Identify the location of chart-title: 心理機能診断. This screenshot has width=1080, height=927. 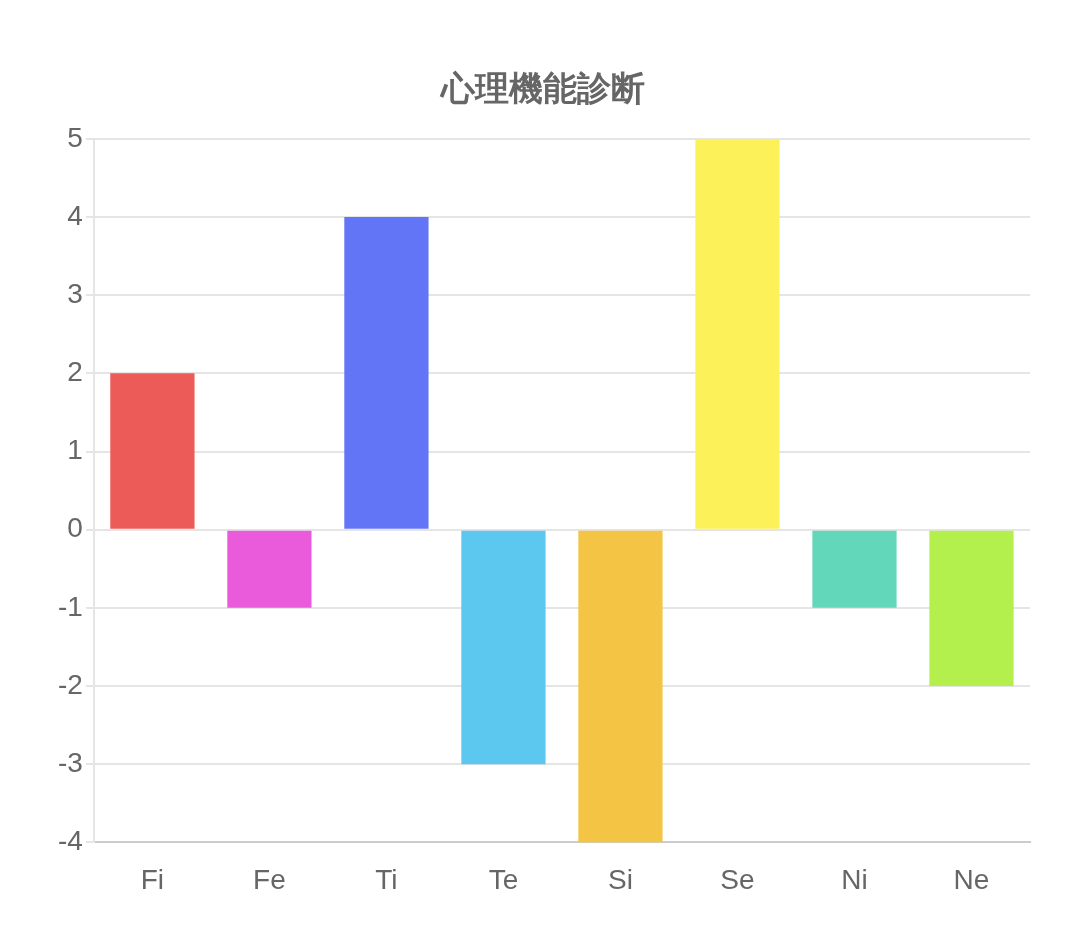
(541, 87).